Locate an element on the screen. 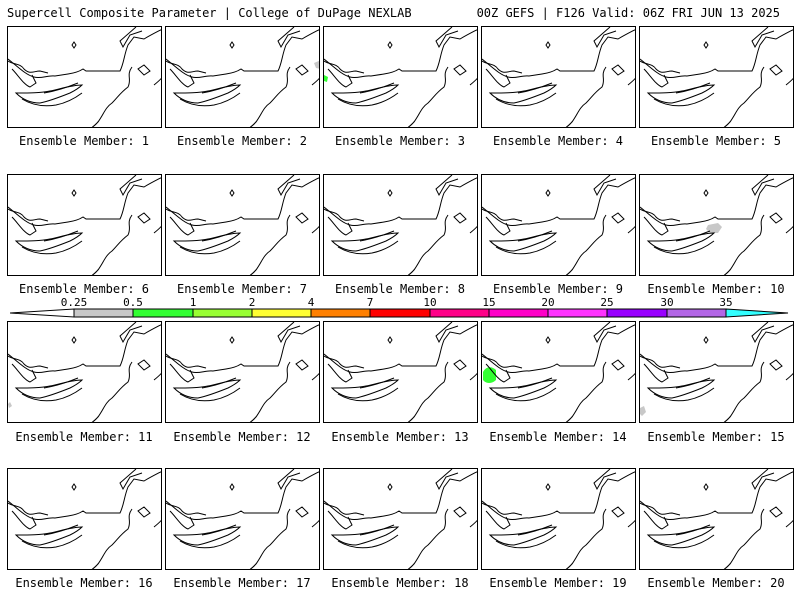  panel-label: Ensemble Member: 2 is located at coordinates (242, 141).